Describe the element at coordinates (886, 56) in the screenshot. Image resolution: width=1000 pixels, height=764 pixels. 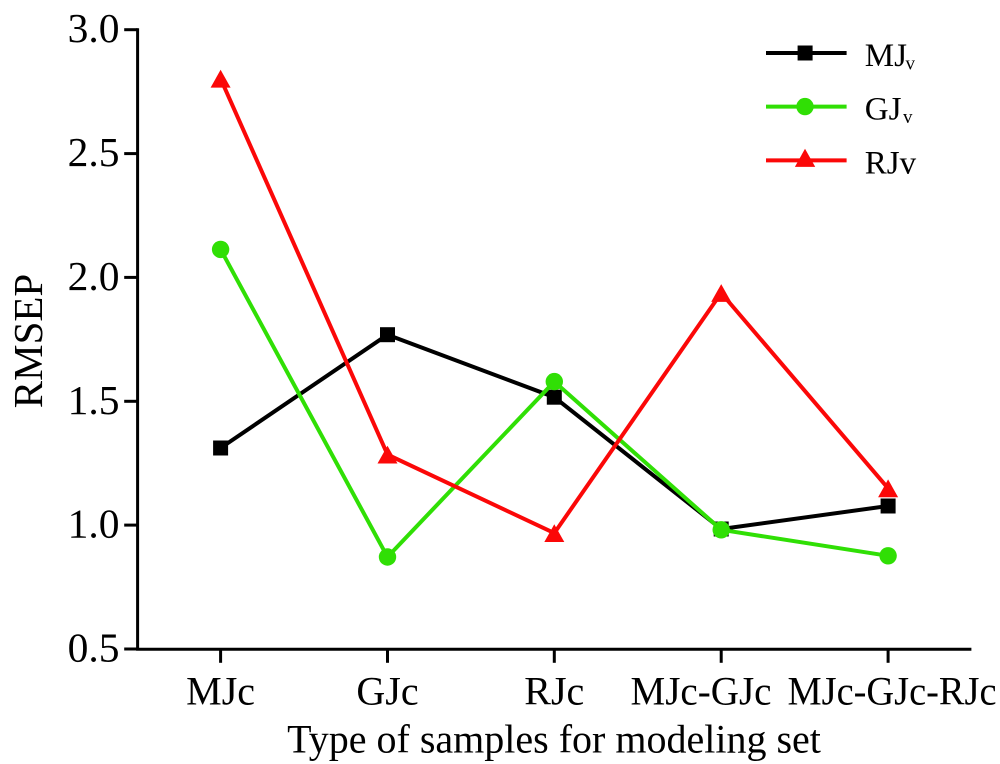
I see `svg-text: MJ` at that location.